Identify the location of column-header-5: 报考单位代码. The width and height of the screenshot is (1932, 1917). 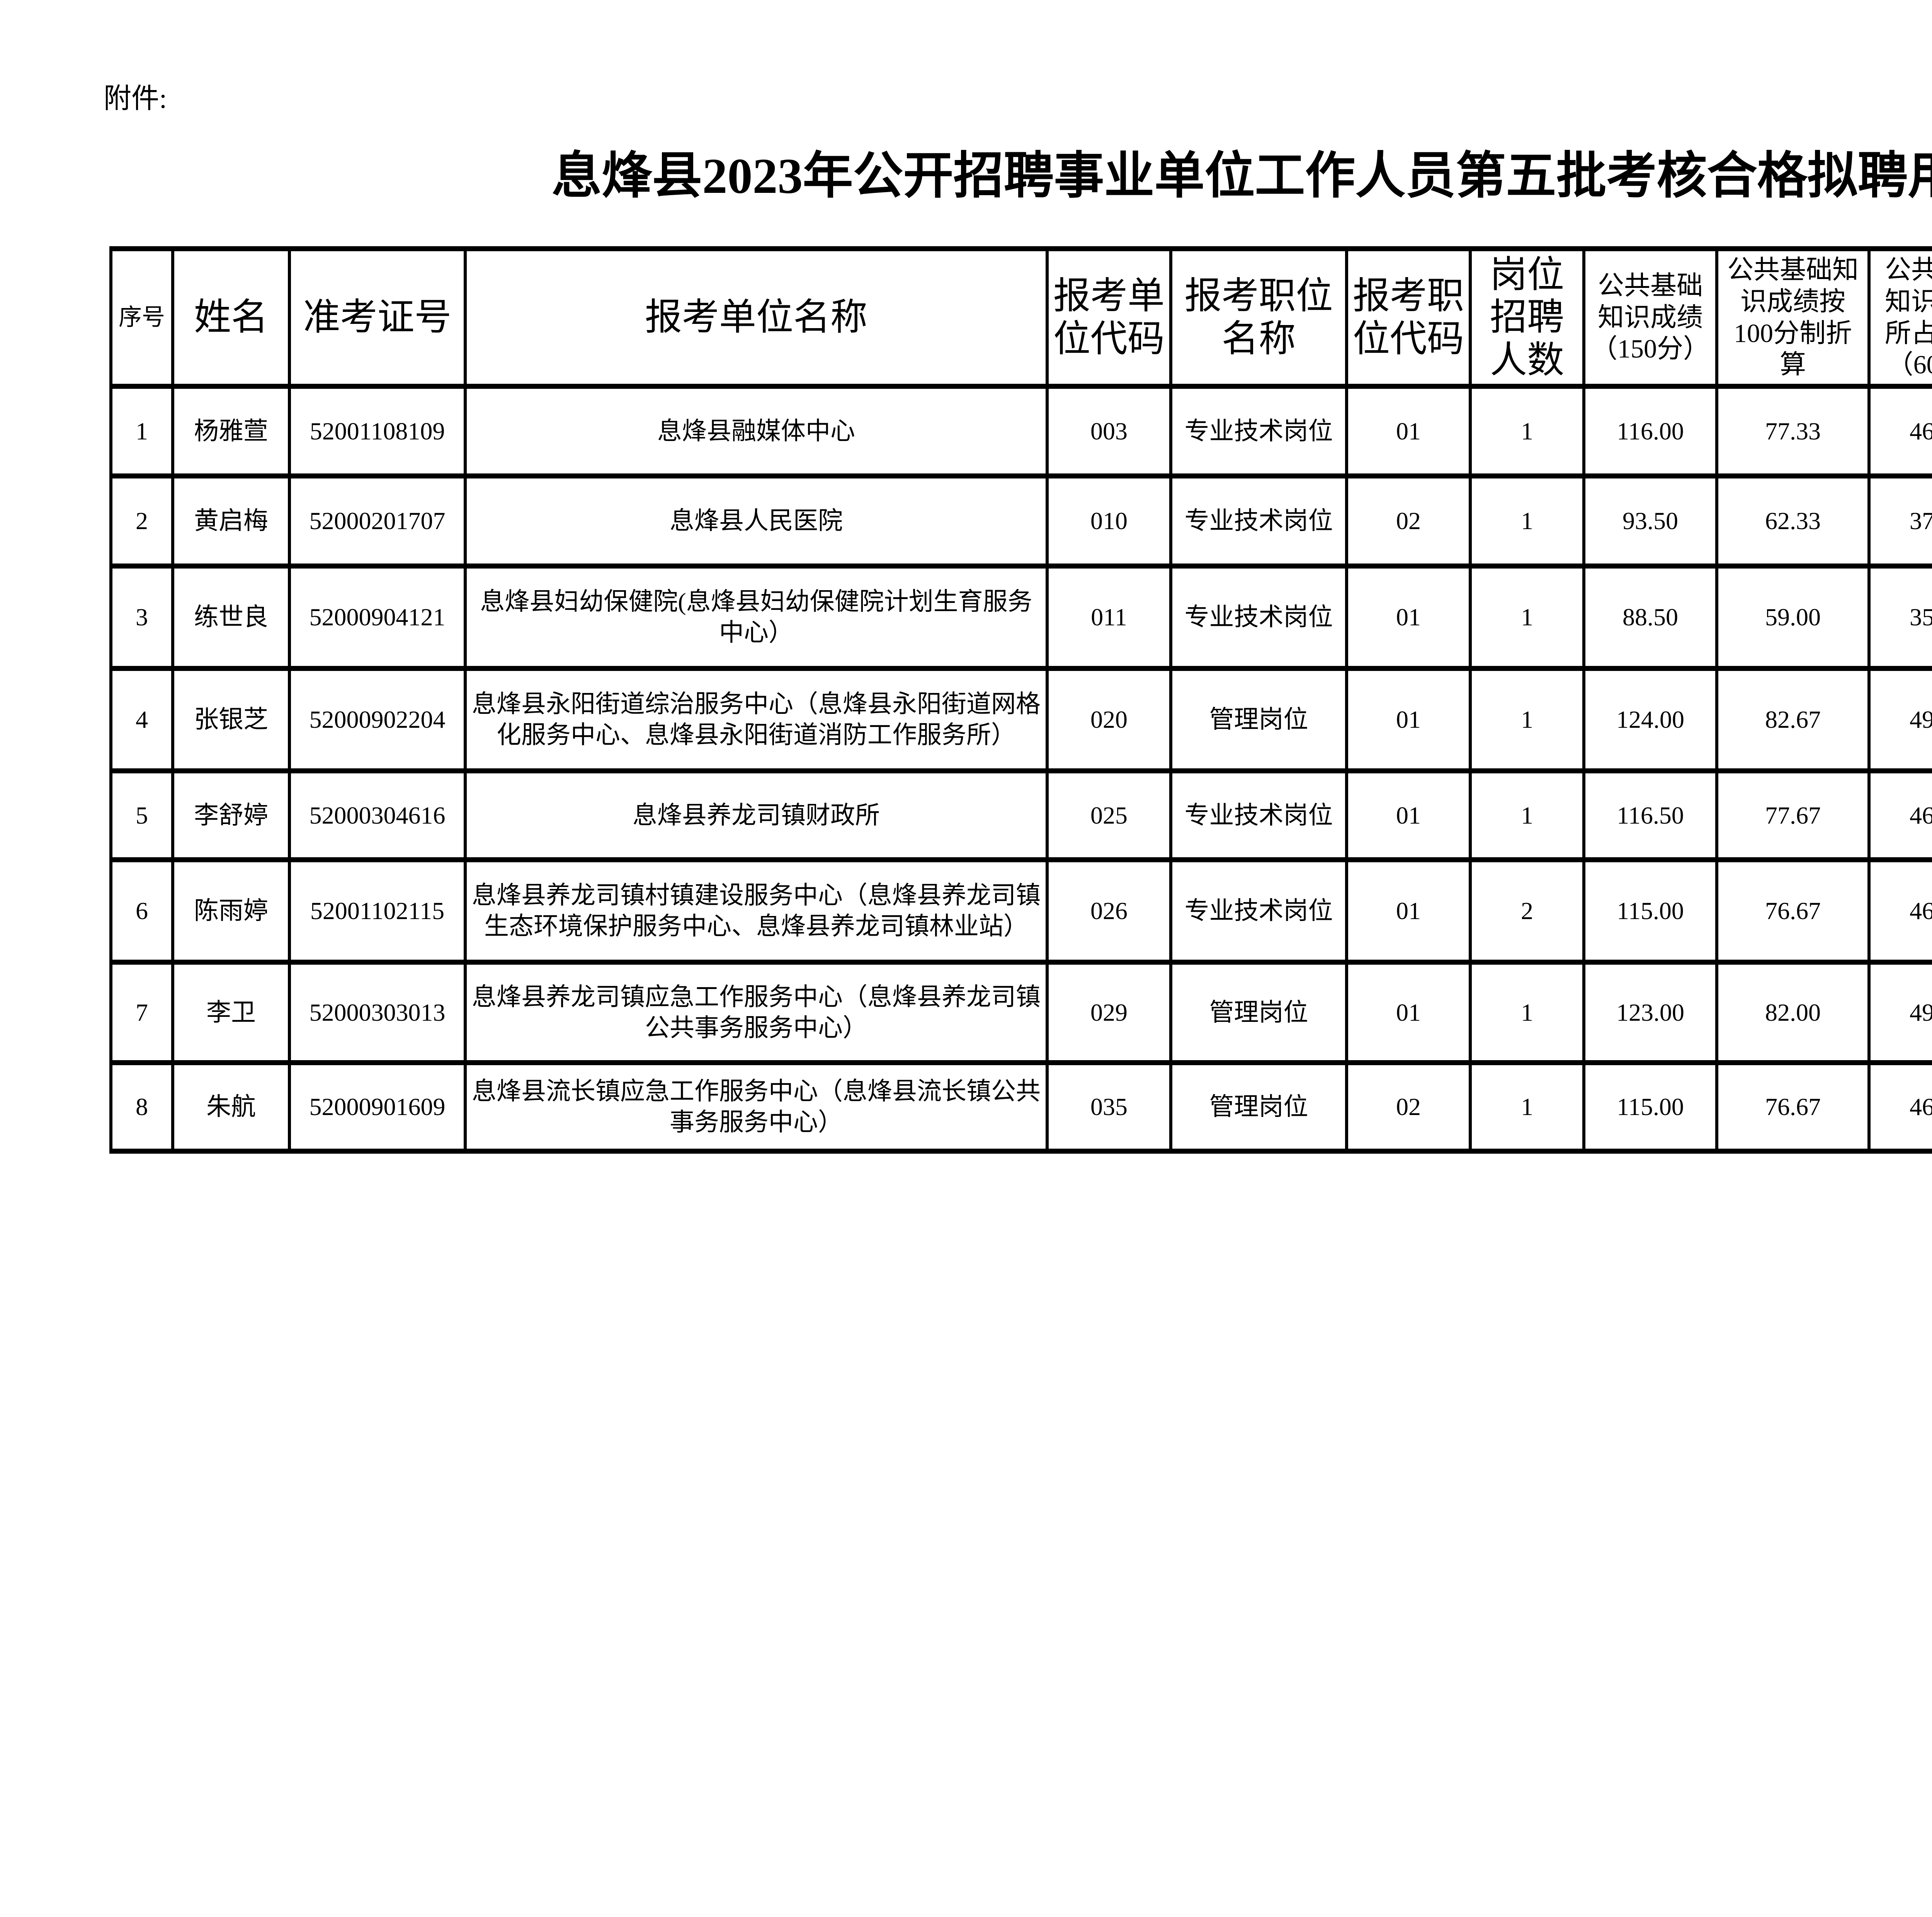
(1109, 317).